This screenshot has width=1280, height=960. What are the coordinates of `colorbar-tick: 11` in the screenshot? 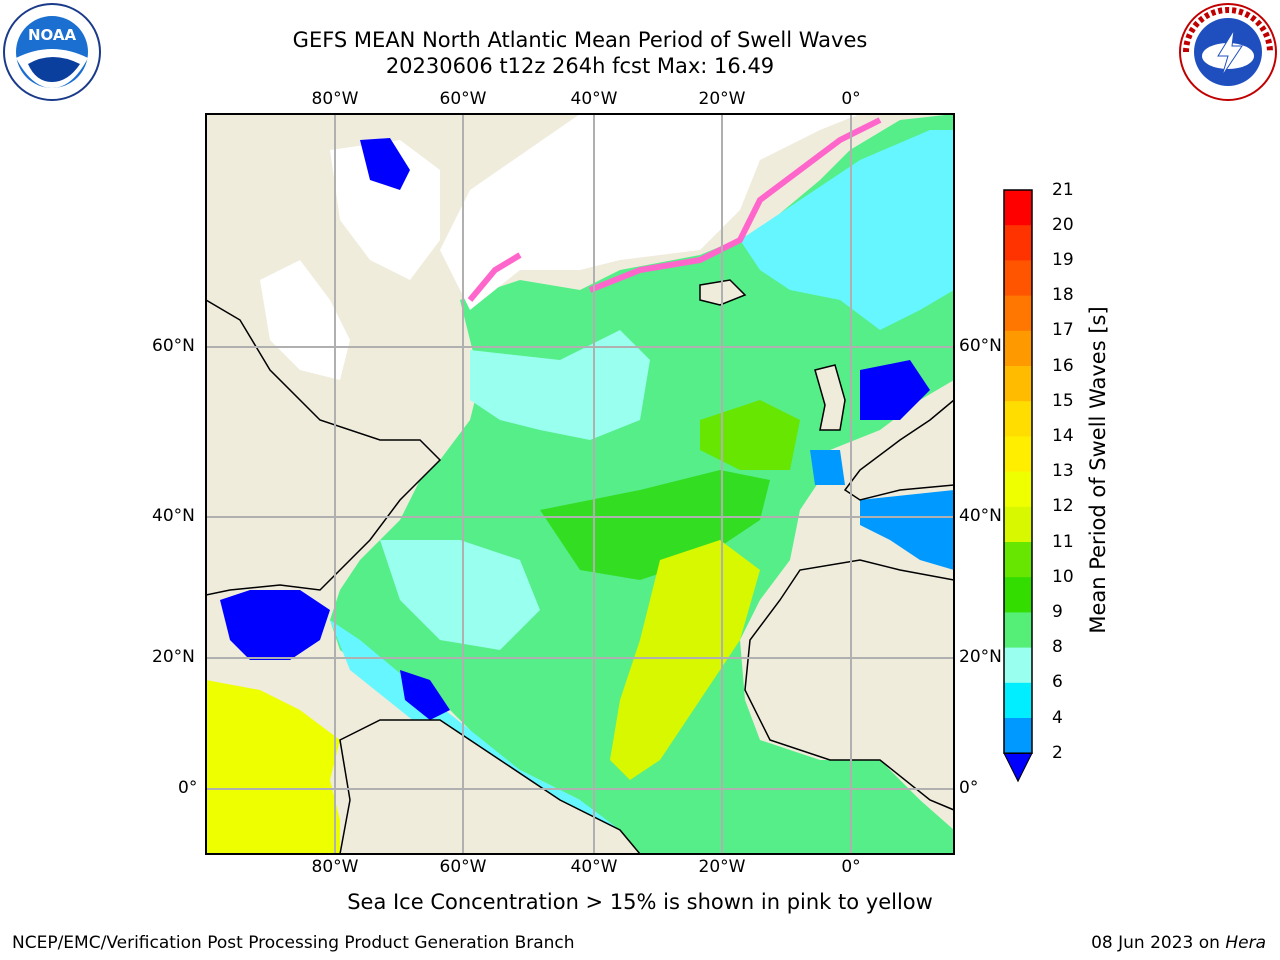 It's located at (1063, 542).